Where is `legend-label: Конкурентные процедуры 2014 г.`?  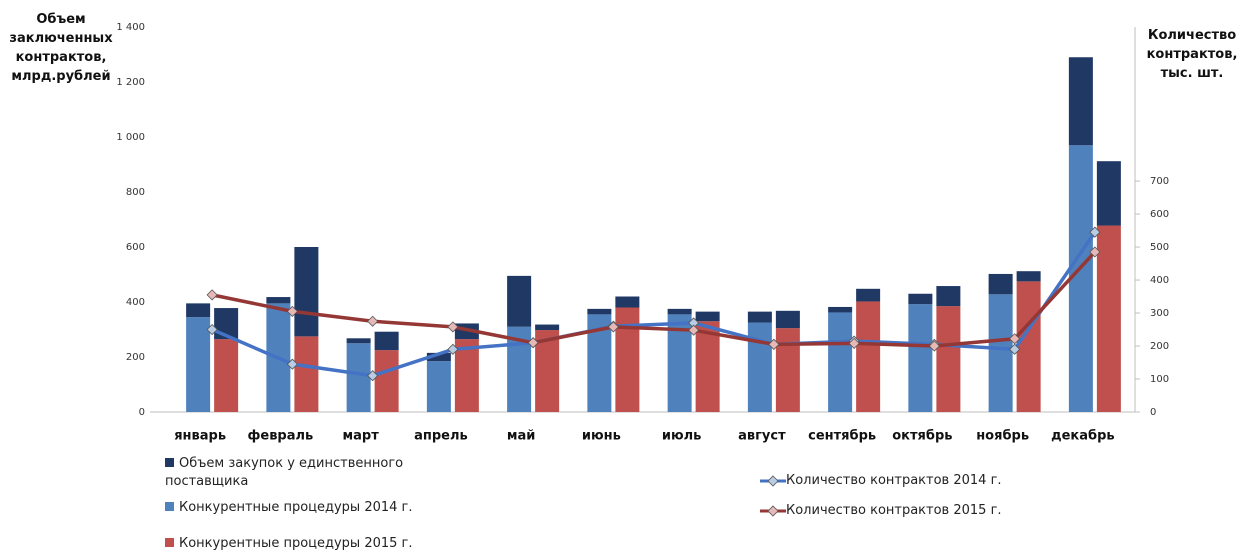 legend-label: Конкурентные процедуры 2014 г. is located at coordinates (296, 507).